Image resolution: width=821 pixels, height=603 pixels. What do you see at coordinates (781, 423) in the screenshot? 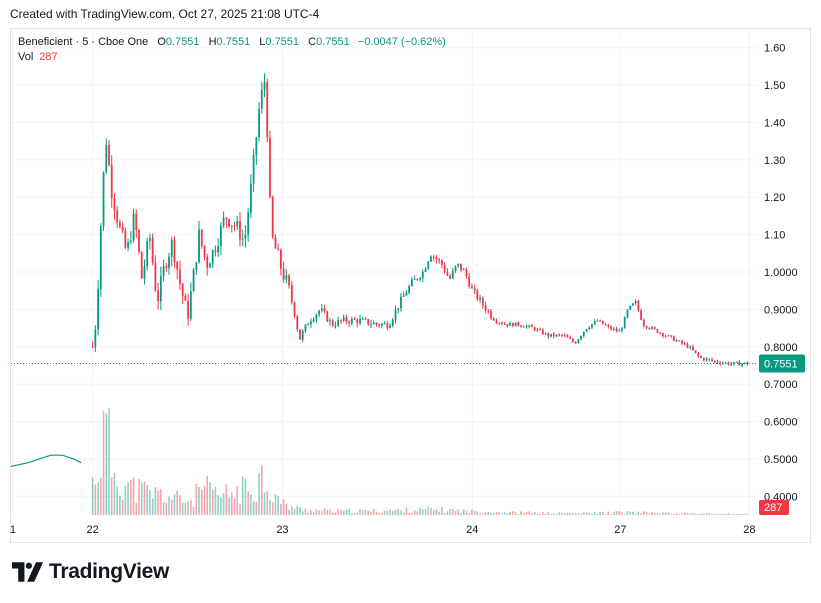
I see `y-tick-label: 0.6000` at bounding box center [781, 423].